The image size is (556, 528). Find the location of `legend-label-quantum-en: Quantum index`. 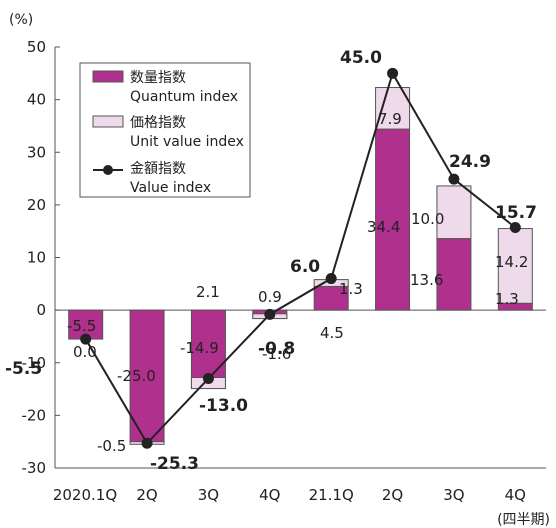

legend-label-quantum-en: Quantum index is located at coordinates (184, 97).